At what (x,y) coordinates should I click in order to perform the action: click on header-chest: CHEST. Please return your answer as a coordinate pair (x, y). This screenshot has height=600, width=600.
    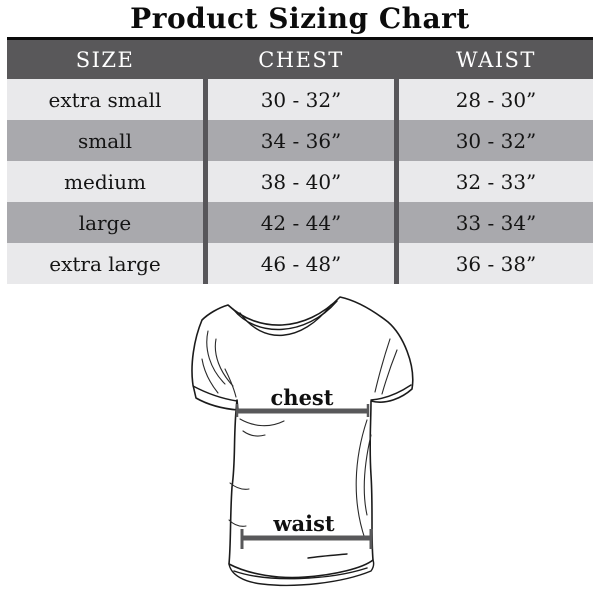
    Looking at the image, I should click on (301, 59).